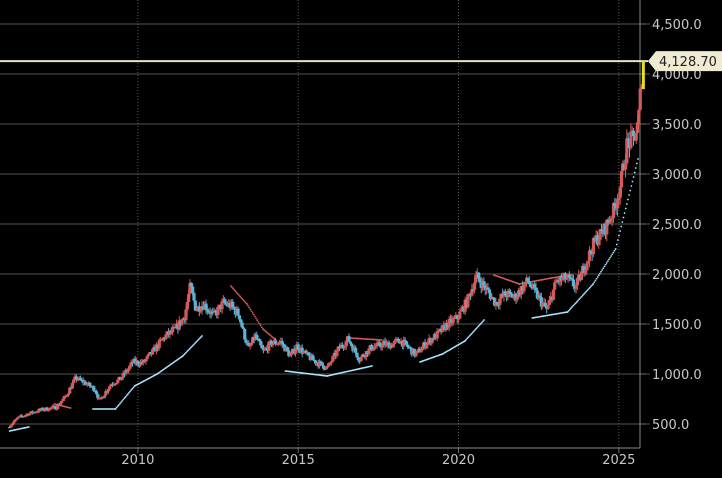 The height and width of the screenshot is (478, 722). Describe the element at coordinates (458, 460) in the screenshot. I see `x-tick-label: 2020` at that location.